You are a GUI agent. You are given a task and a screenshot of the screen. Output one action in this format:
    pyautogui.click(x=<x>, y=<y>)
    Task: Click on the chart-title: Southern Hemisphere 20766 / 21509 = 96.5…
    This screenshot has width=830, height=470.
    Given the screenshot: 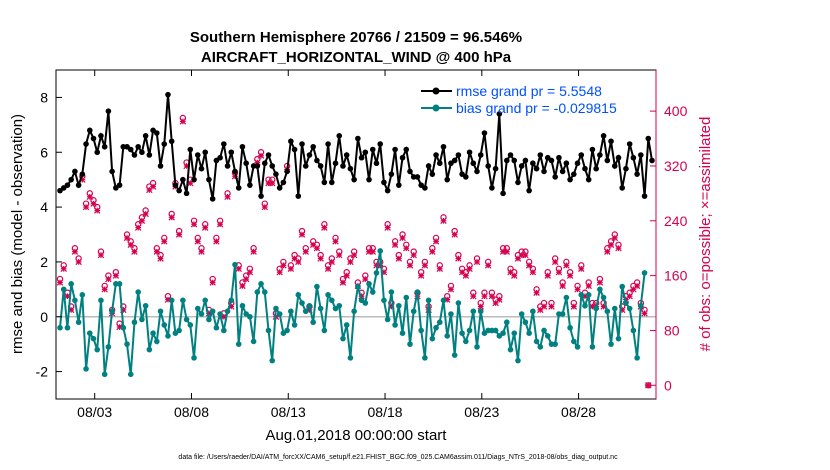 What is the action you would take?
    pyautogui.click(x=356, y=37)
    